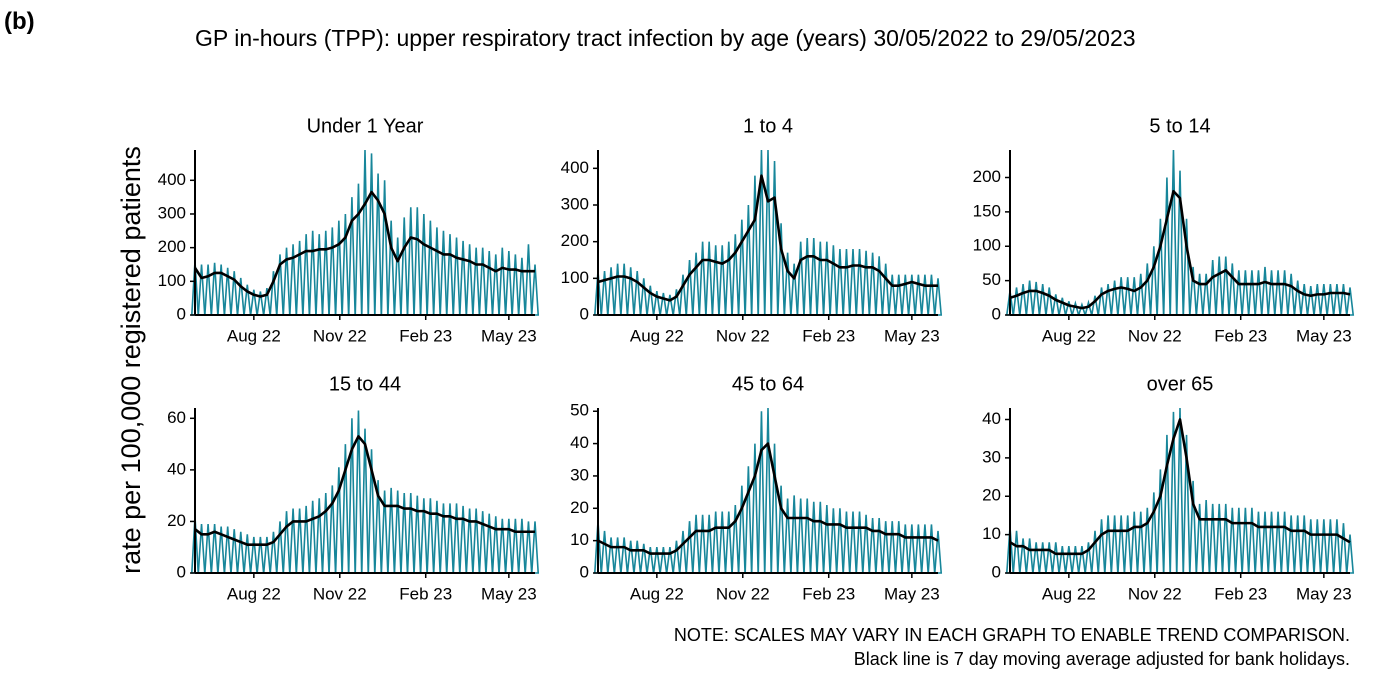 The image size is (1375, 673). Describe the element at coordinates (584, 313) in the screenshot. I see `y-tick-label: 0` at that location.